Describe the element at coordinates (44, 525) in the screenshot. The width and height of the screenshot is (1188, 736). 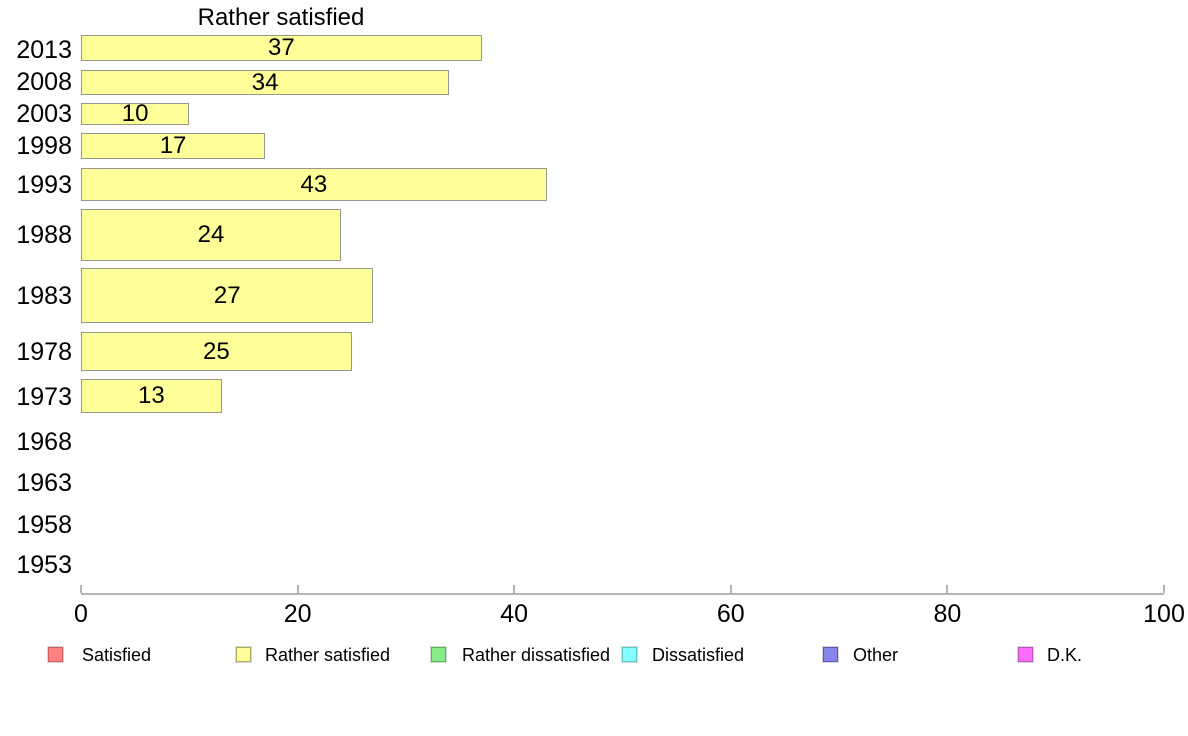
I see `year-label-1958: 1958` at that location.